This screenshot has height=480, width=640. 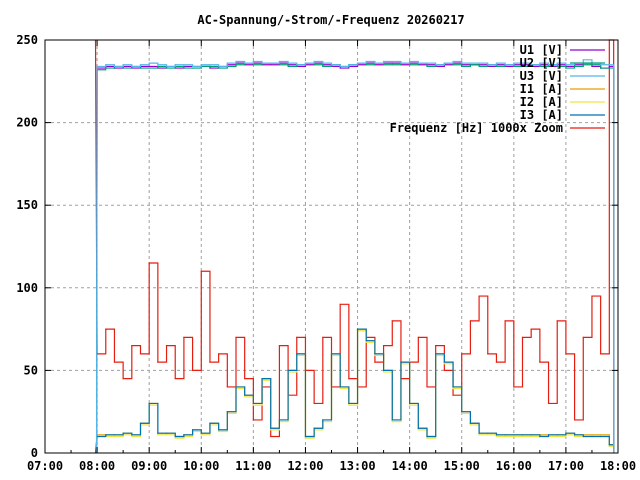 What do you see at coordinates (27, 205) in the screenshot?
I see `y-tick-label: 150` at bounding box center [27, 205].